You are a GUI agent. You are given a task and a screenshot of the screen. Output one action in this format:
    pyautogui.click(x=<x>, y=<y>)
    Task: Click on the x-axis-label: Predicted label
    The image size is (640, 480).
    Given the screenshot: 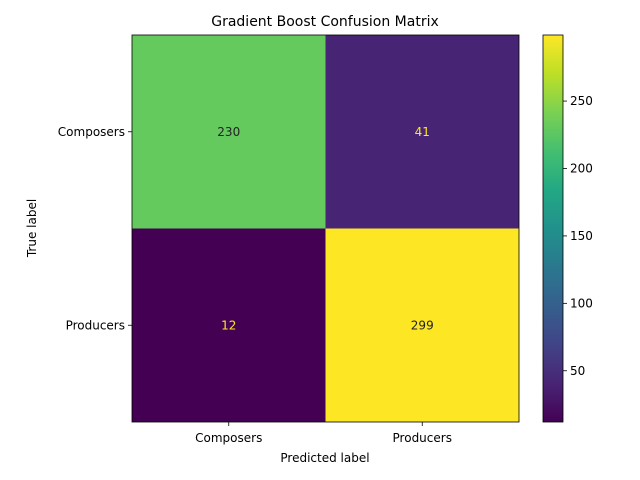 What is the action you would take?
    pyautogui.click(x=324, y=458)
    